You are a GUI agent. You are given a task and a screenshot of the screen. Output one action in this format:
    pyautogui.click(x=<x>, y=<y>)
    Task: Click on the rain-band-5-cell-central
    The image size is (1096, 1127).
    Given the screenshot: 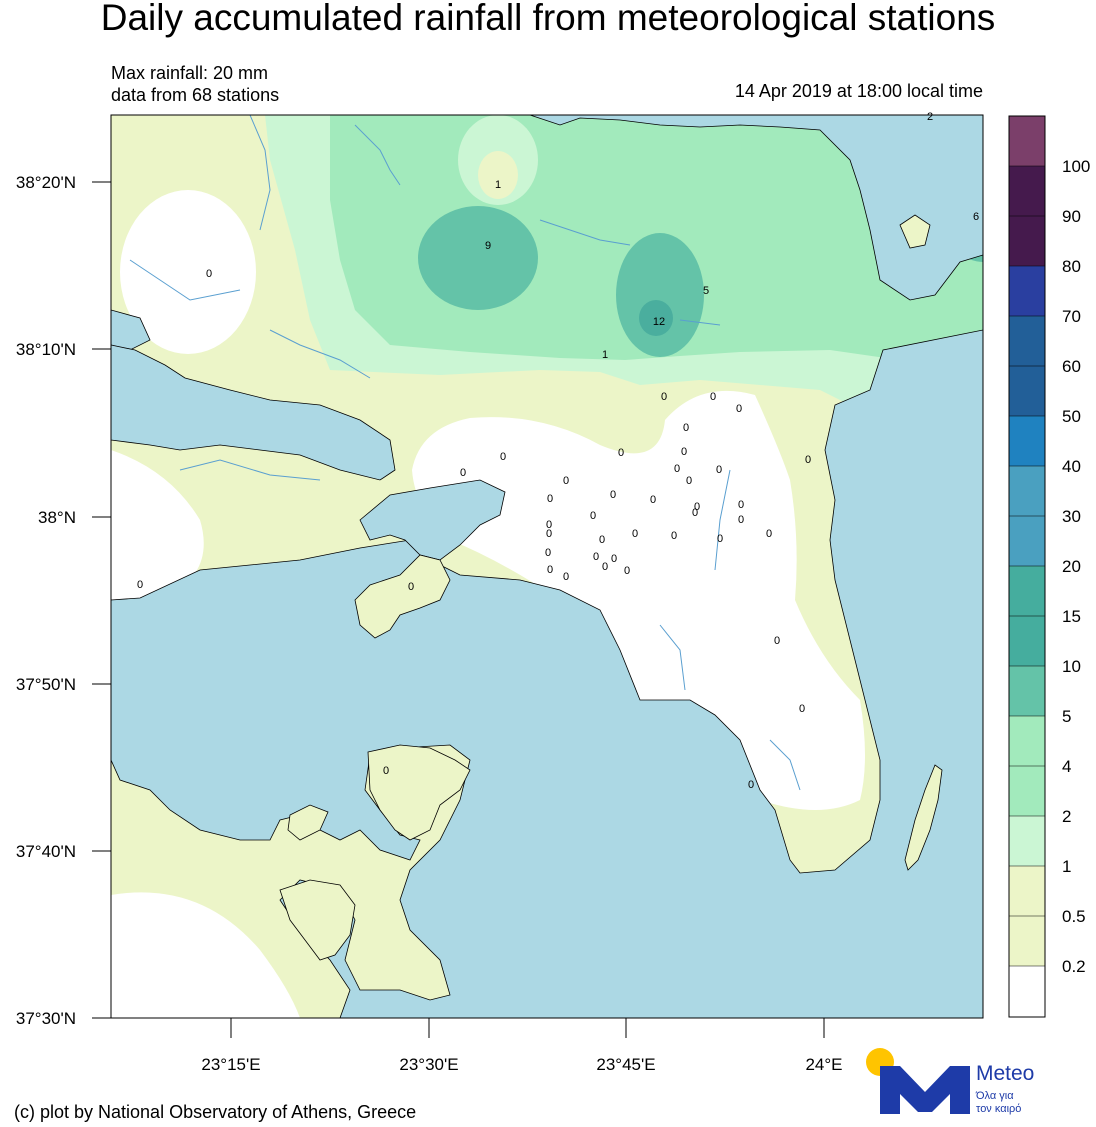 What is the action you would take?
    pyautogui.click(x=660, y=295)
    